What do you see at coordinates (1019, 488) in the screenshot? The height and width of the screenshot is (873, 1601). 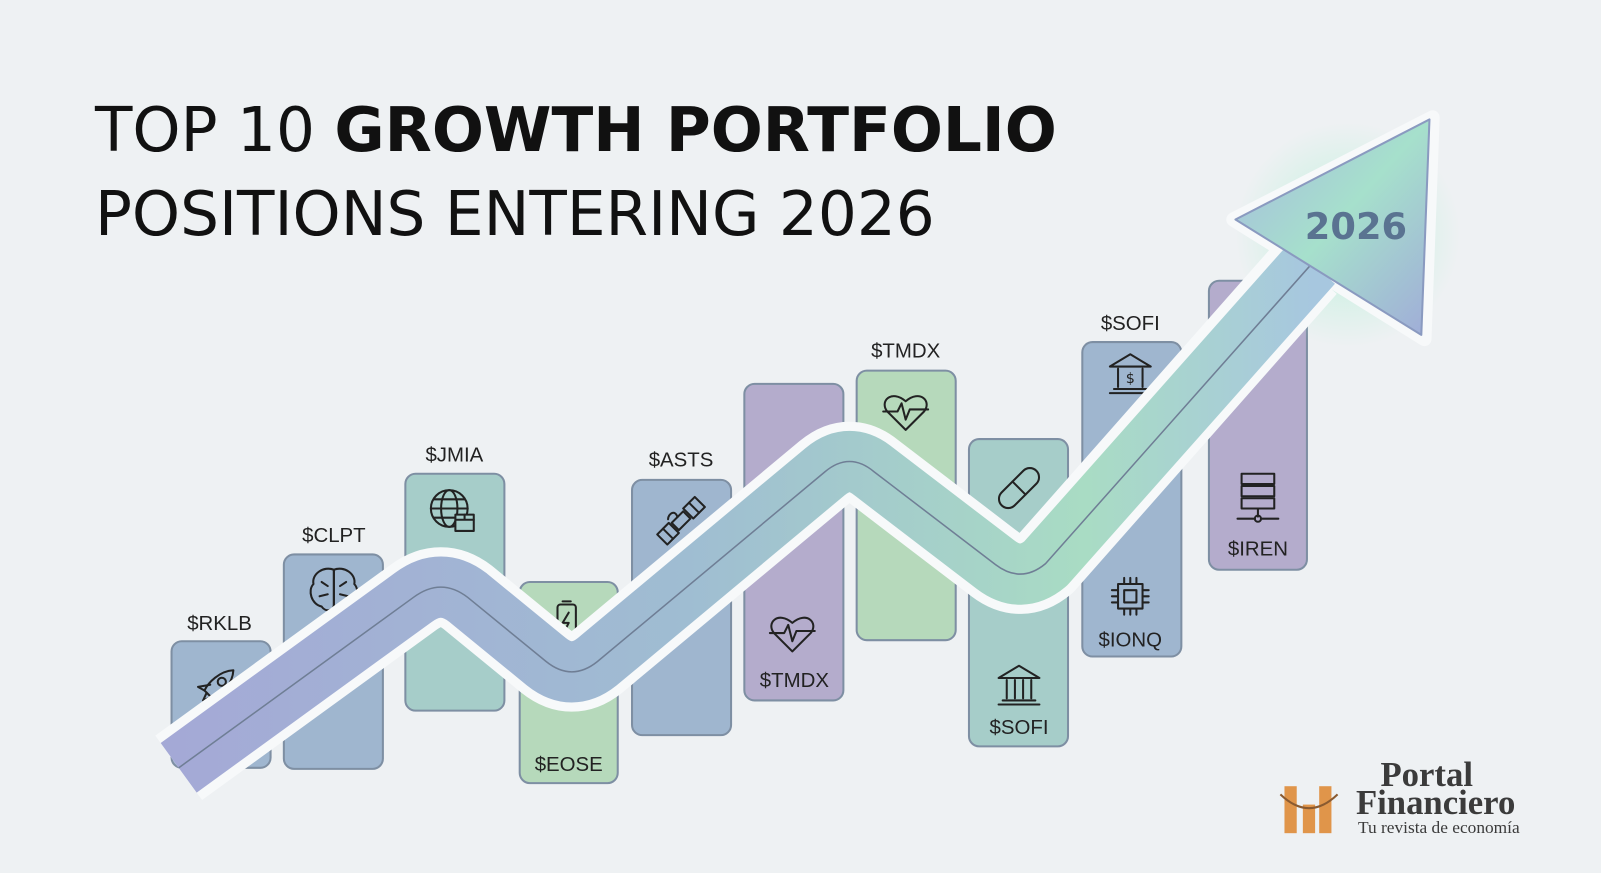 I see `pill-icon` at bounding box center [1019, 488].